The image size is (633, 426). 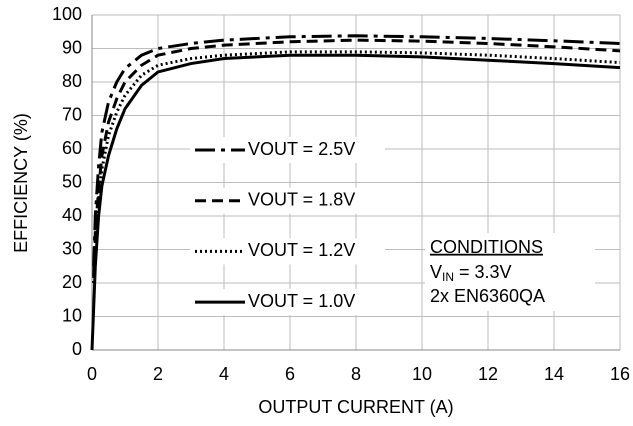 What do you see at coordinates (620, 374) in the screenshot?
I see `x-tick-label: 16` at bounding box center [620, 374].